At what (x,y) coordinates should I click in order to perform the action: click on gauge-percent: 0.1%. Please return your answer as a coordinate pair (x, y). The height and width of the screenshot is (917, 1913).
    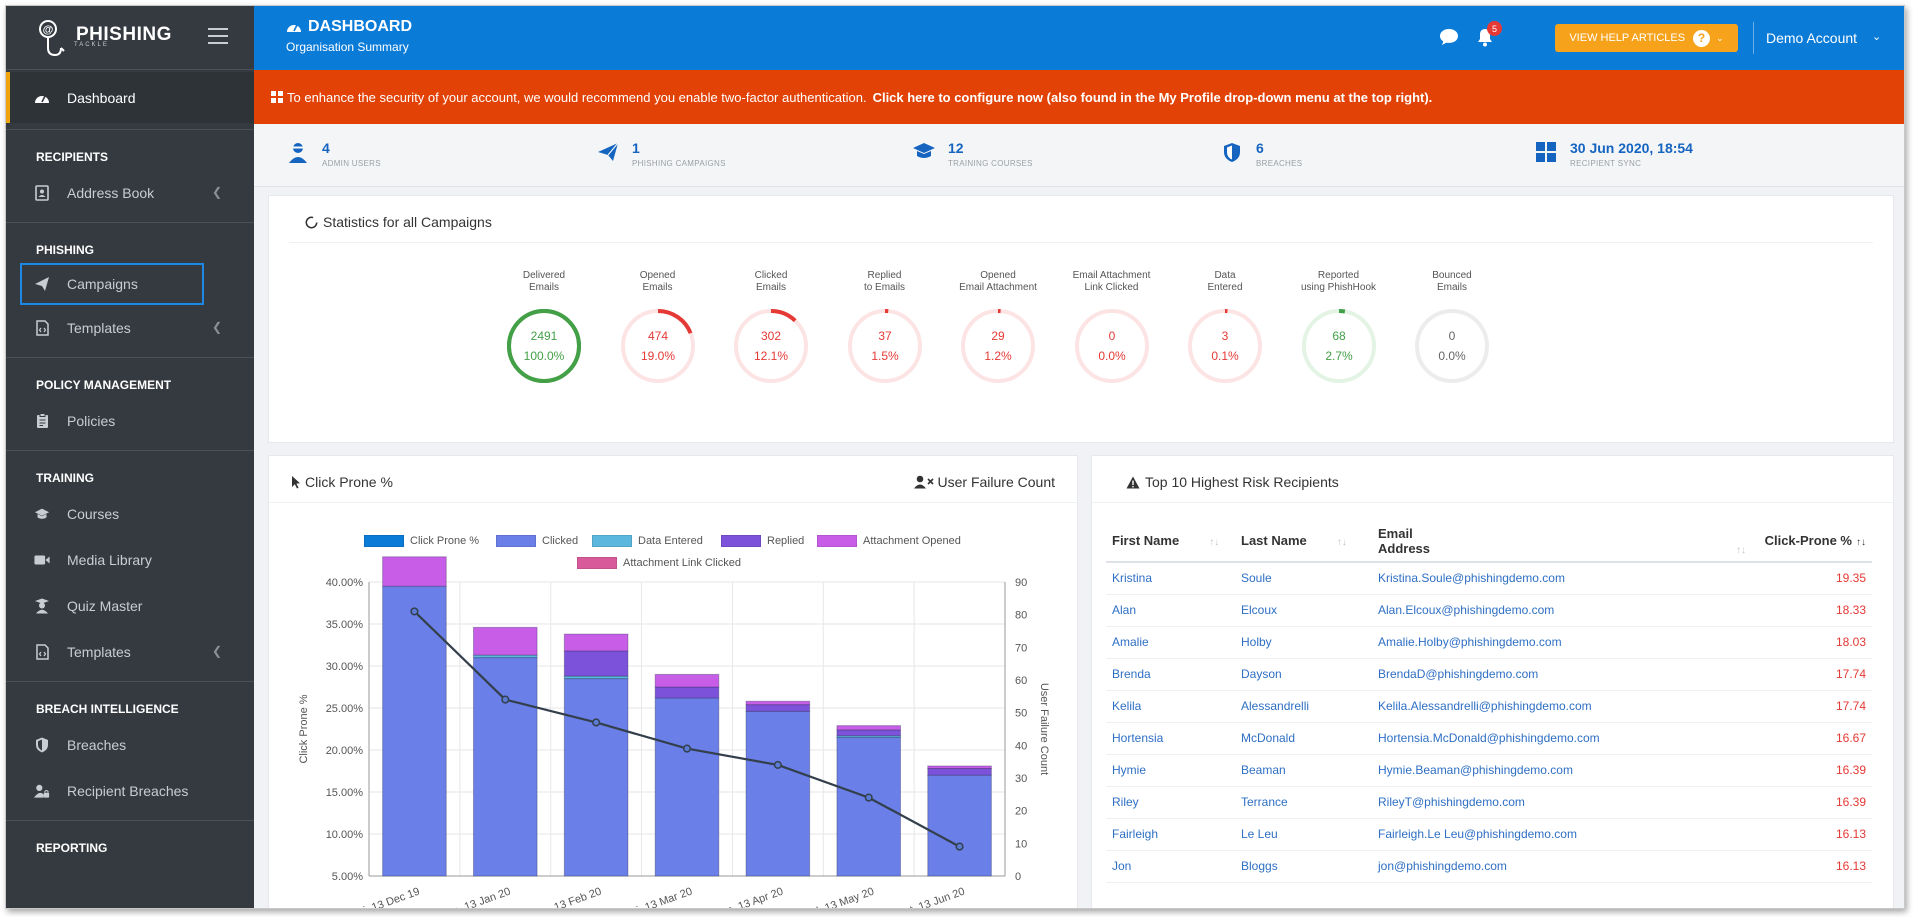
    Looking at the image, I should click on (1225, 356).